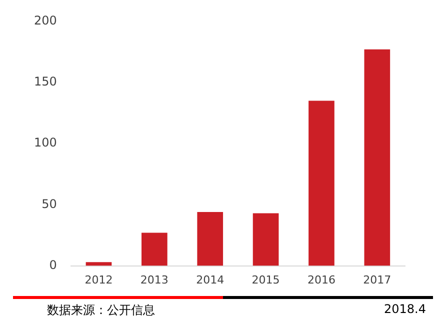 This screenshot has width=440, height=324. I want to click on y-tick-label: 50, so click(49, 203).